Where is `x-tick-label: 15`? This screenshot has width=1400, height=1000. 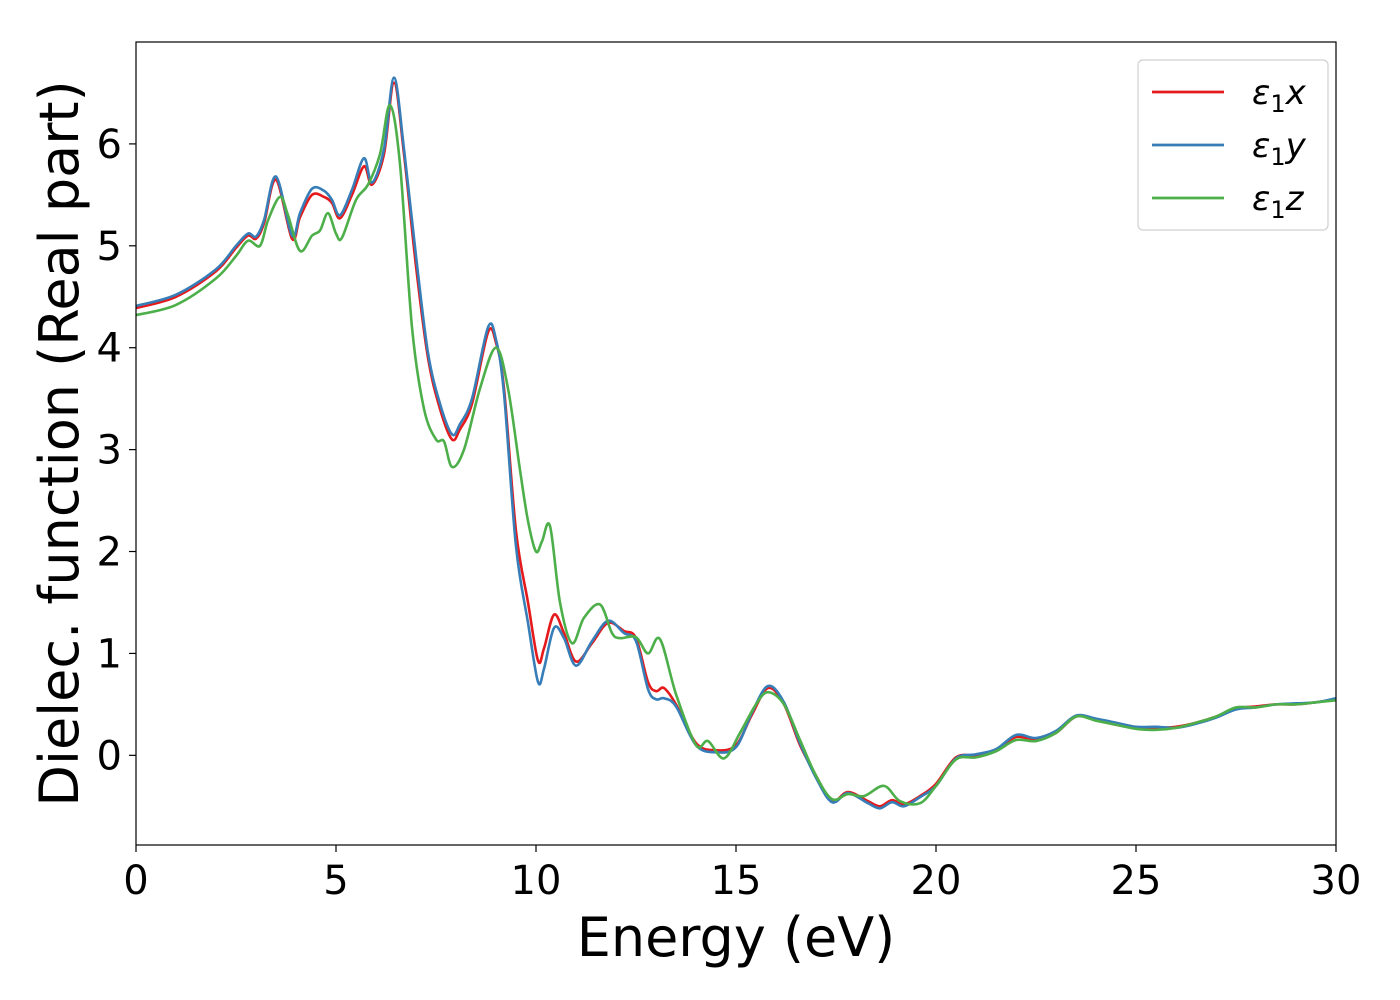
x-tick-label: 15 is located at coordinates (736, 881).